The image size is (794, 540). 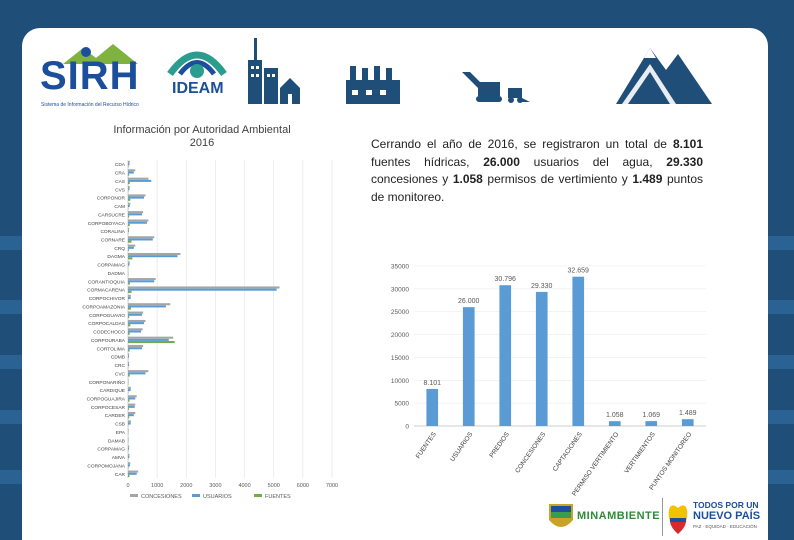 What do you see at coordinates (303, 486) in the screenshot?
I see `x-tick-label: 6000` at bounding box center [303, 486].